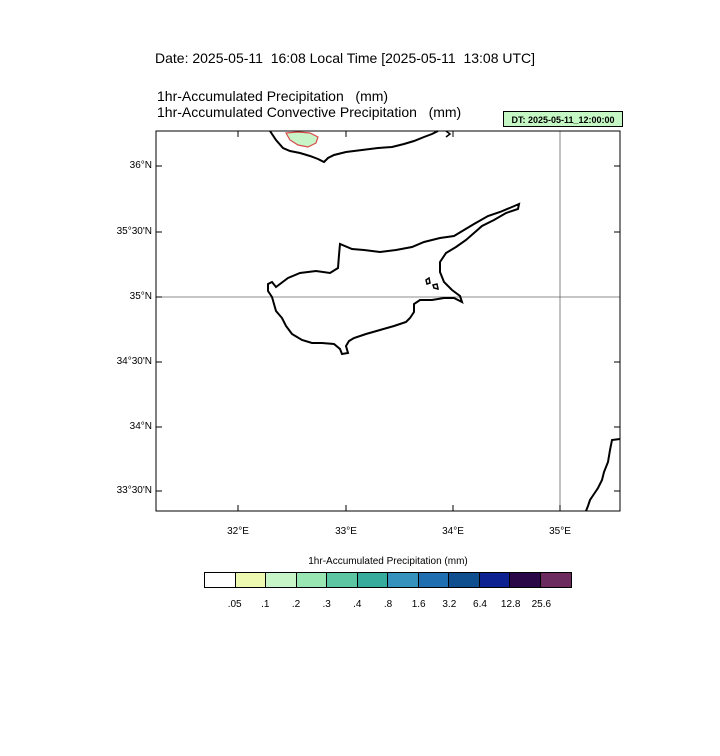  Describe the element at coordinates (273, 96) in the screenshot. I see `precipitation-title: 1hr-Accumulated Precipitation (mm)` at that location.